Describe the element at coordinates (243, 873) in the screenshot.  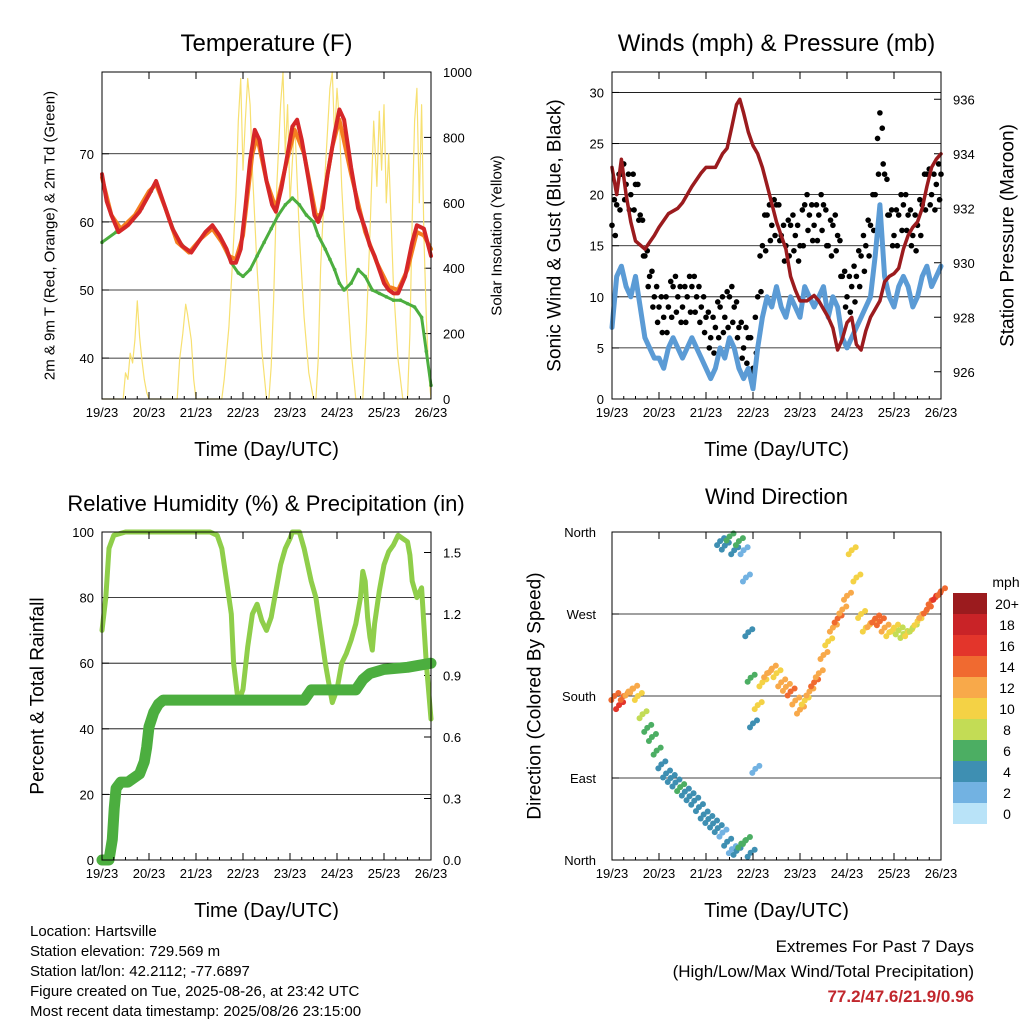
I see `rh-xtick-label: 22/23` at that location.